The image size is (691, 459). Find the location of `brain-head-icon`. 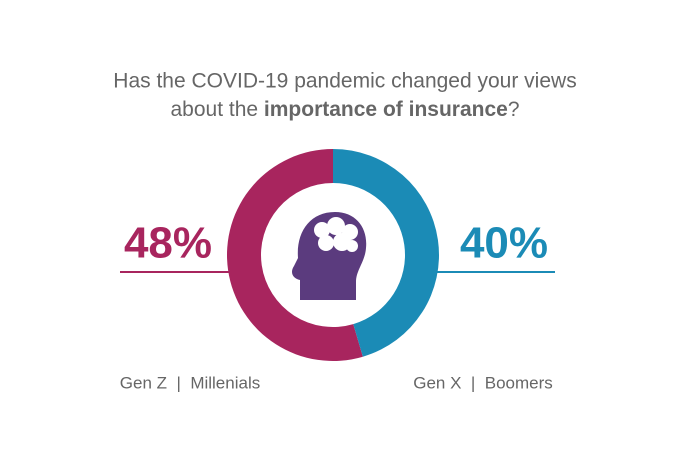

brain-head-icon is located at coordinates (329, 256).